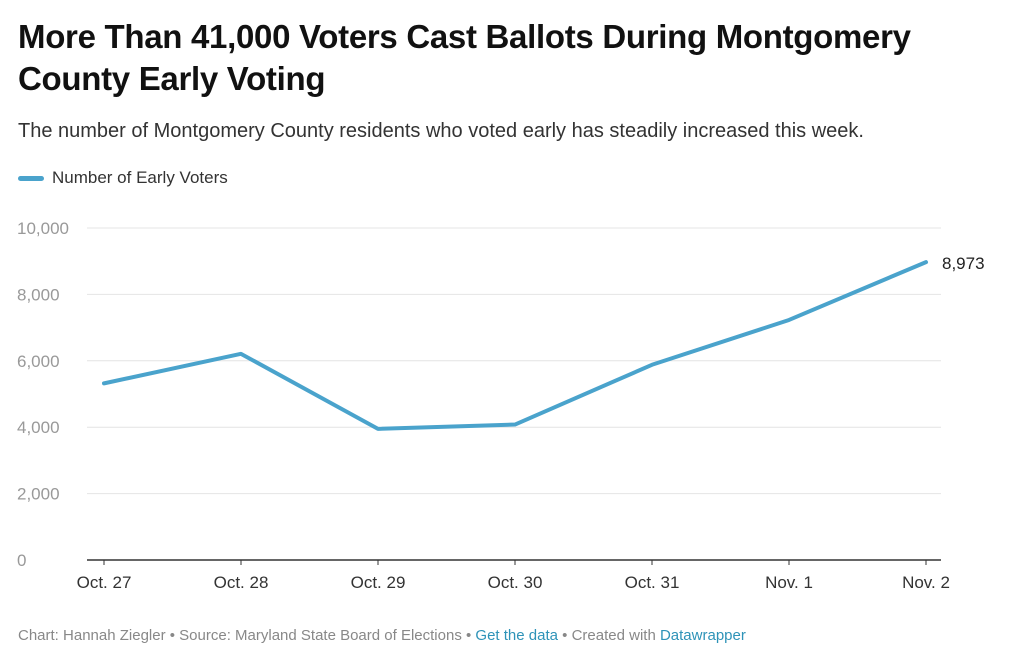  What do you see at coordinates (38, 294) in the screenshot?
I see `y-tick-label: 8,000` at bounding box center [38, 294].